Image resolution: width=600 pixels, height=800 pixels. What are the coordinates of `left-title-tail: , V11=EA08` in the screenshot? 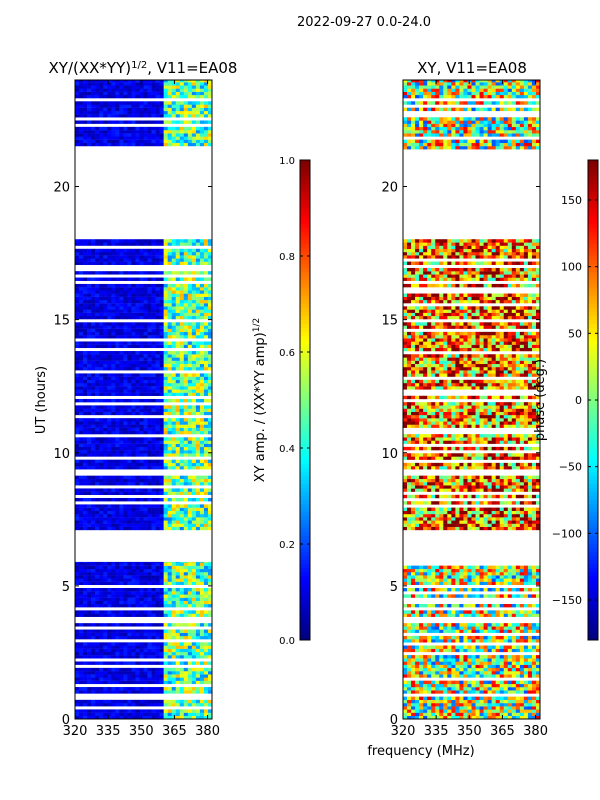 It's located at (192, 68).